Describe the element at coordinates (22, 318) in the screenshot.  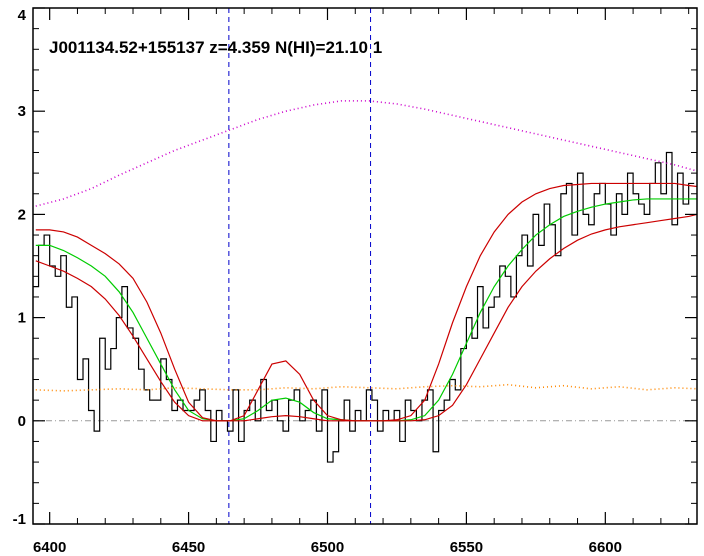
I see `y-tick-label: 1` at that location.